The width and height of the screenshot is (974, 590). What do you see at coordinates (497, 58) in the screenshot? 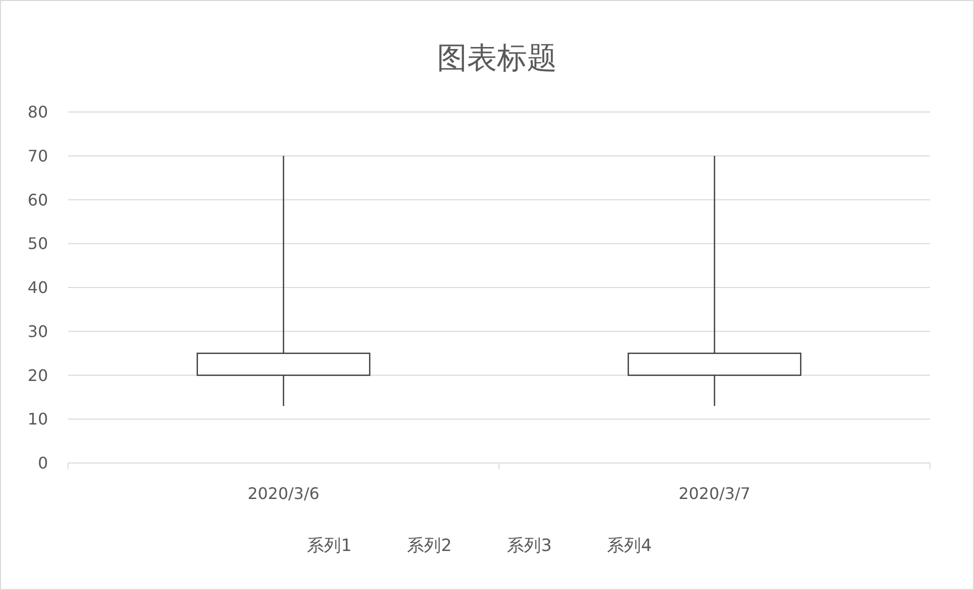
I see `chart-title: 图表标题` at bounding box center [497, 58].